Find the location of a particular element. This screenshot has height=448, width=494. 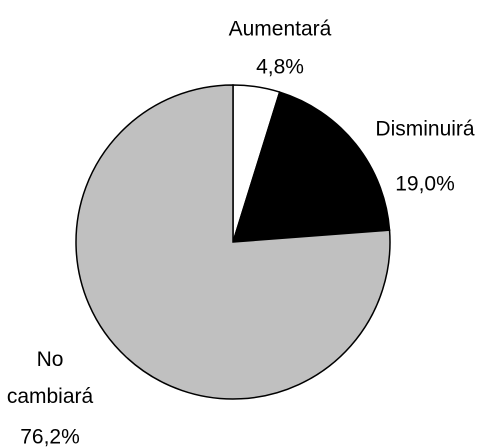

value-label: 4,8% is located at coordinates (280, 67).